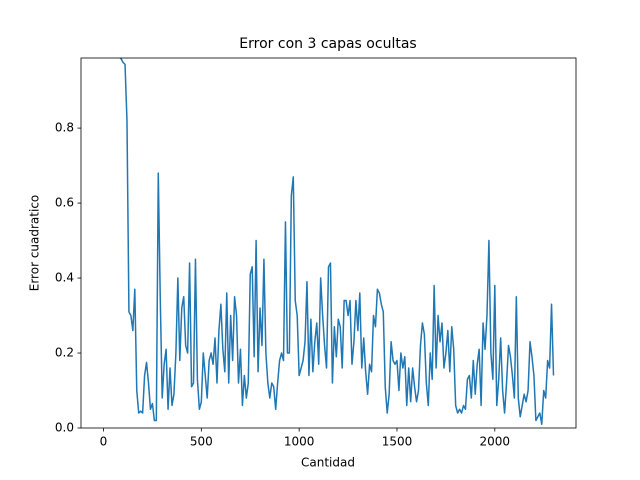 The width and height of the screenshot is (640, 480). I want to click on x-tick-label: 1500, so click(397, 442).